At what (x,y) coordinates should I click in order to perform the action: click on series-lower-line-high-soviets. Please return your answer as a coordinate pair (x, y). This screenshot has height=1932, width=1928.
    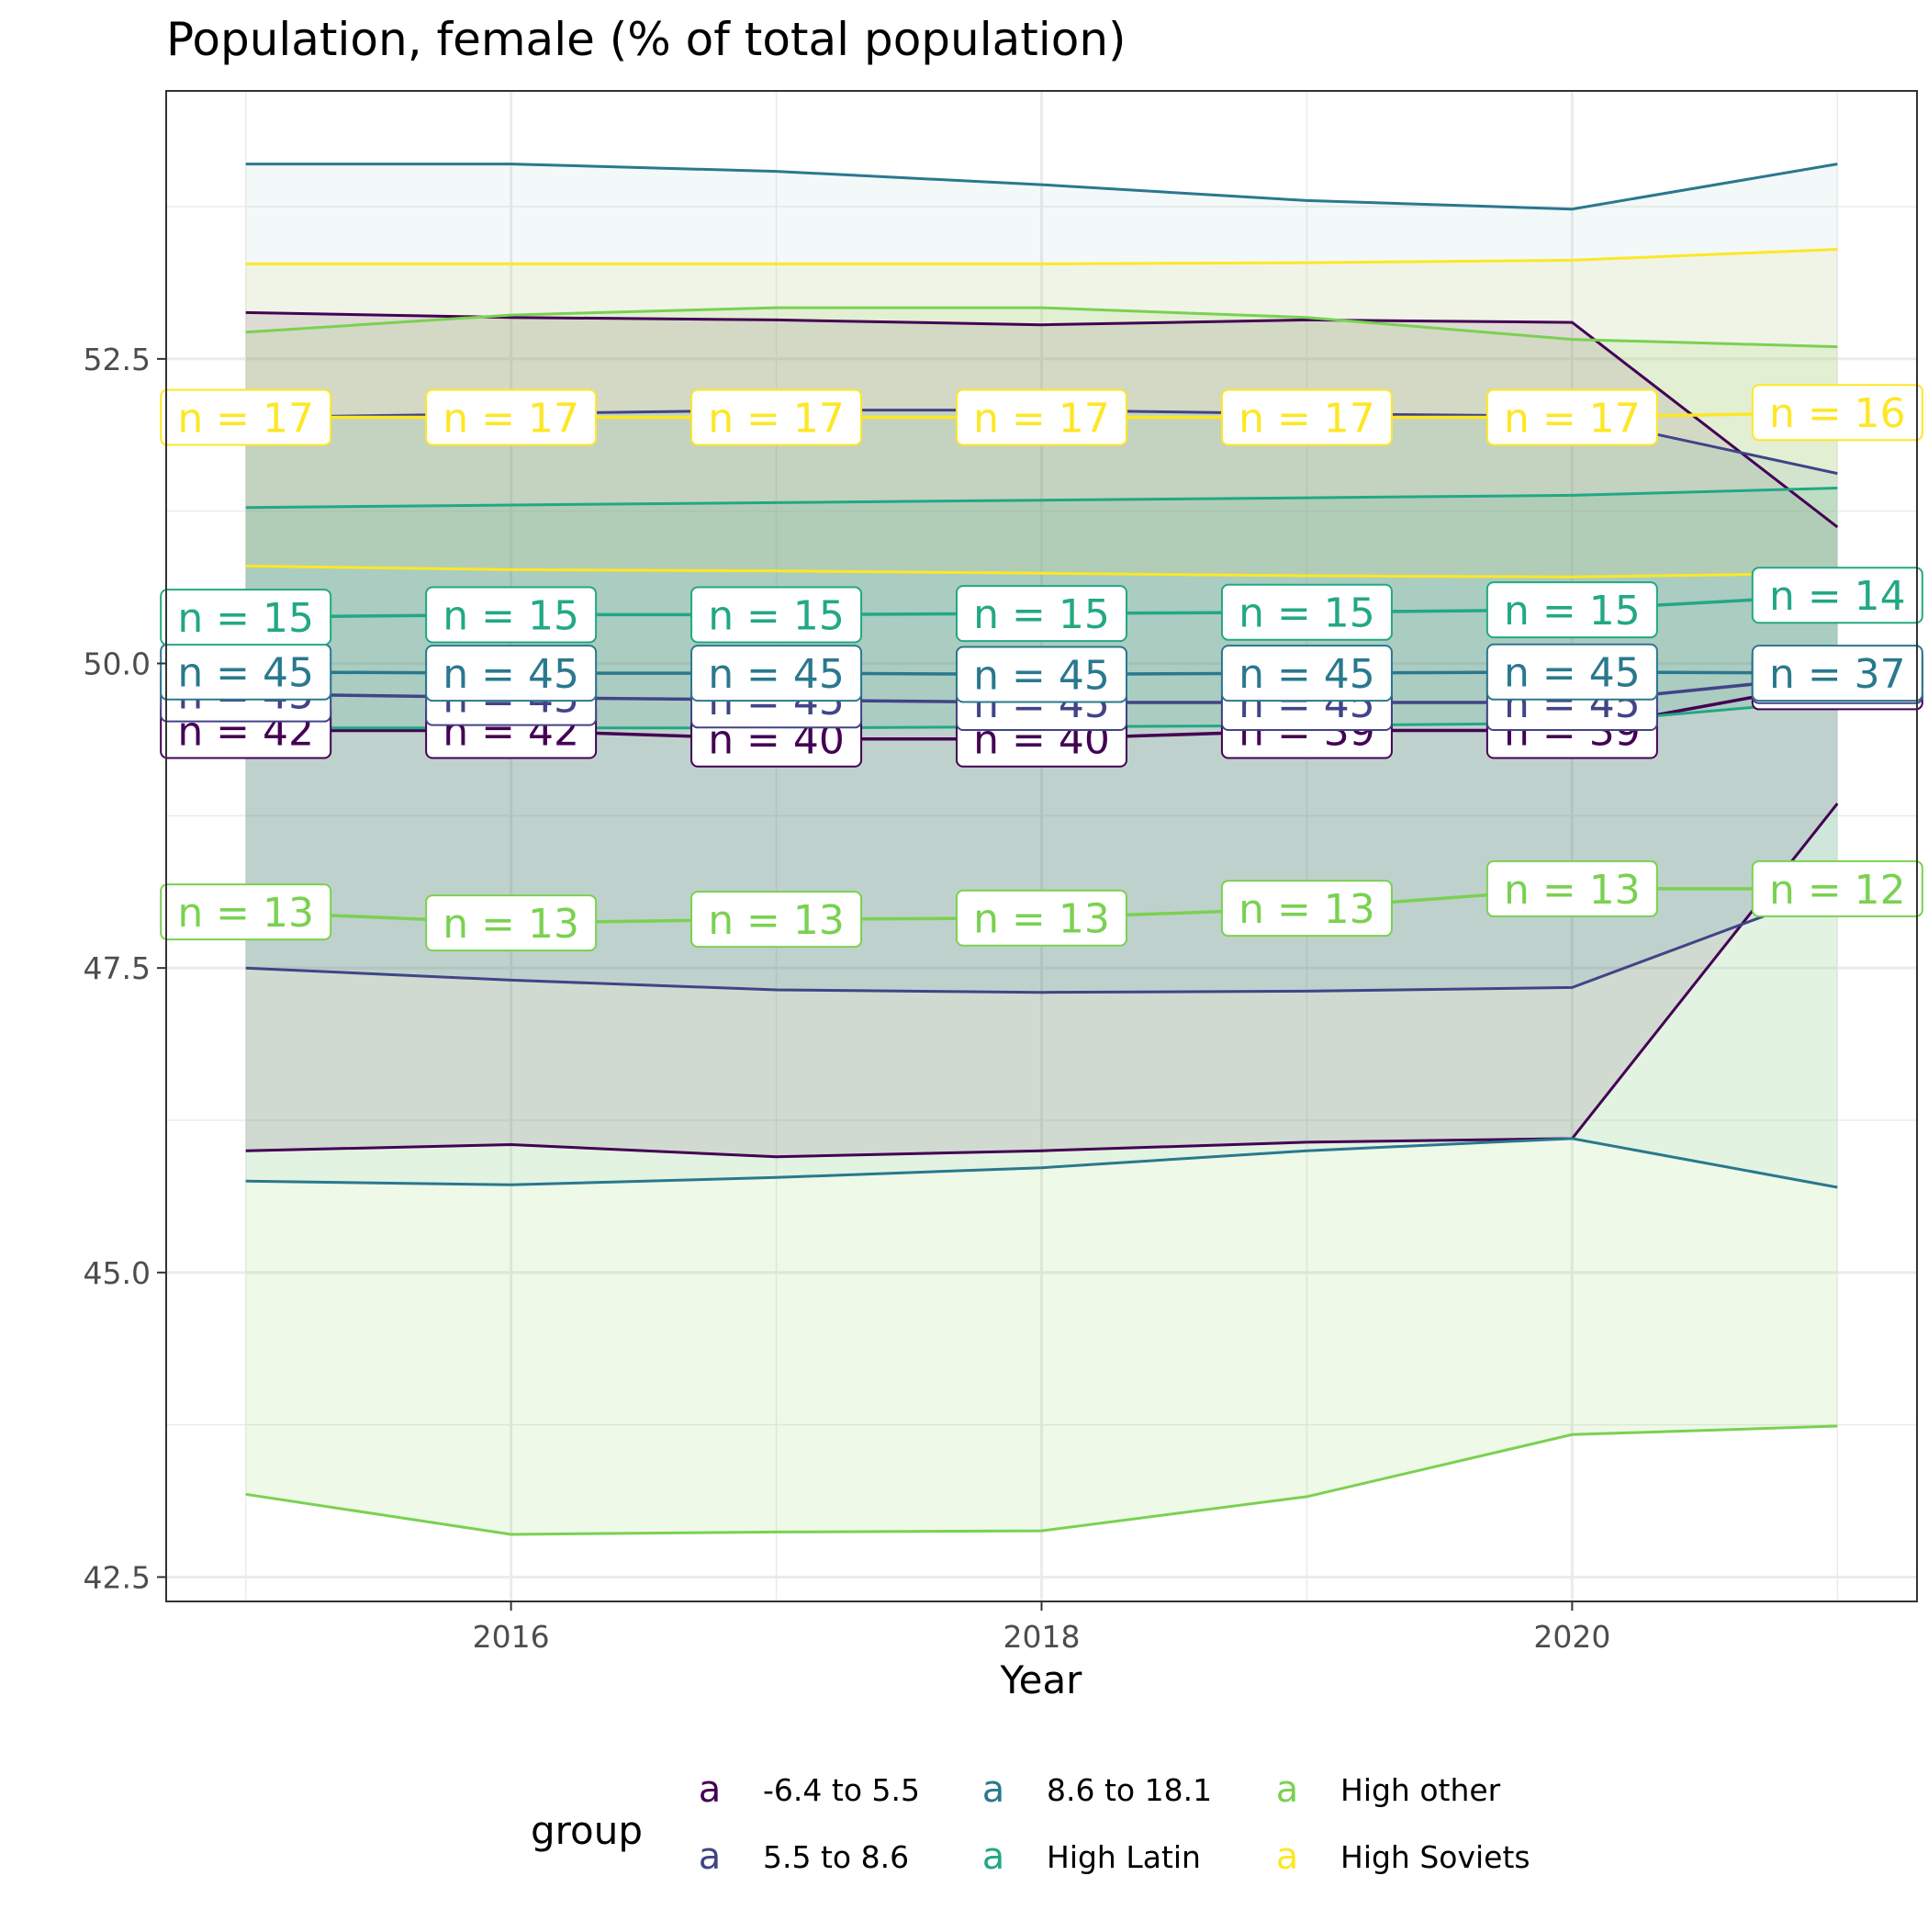
    Looking at the image, I should click on (1041, 571).